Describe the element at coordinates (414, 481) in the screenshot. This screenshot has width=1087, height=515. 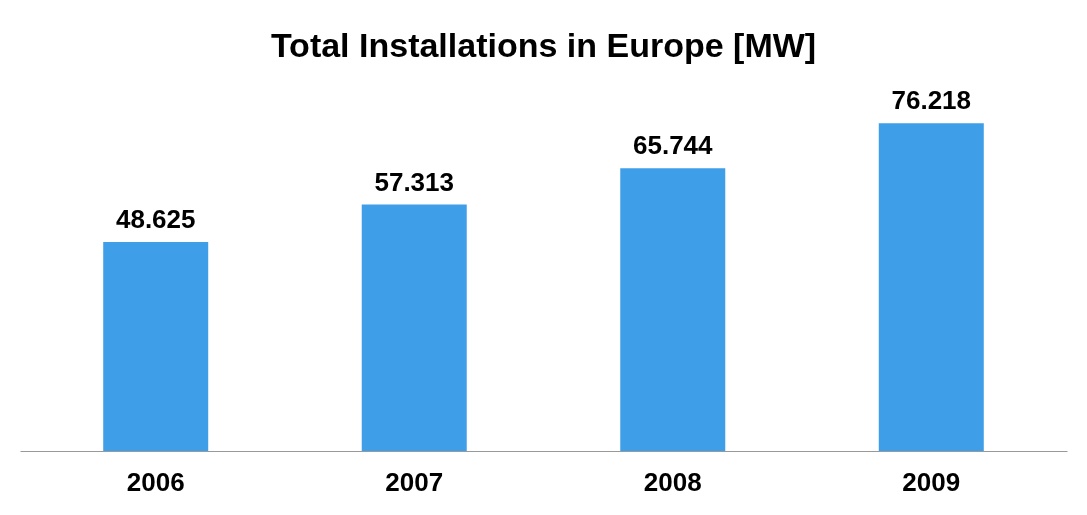
I see `x-tick-label: 2007` at that location.